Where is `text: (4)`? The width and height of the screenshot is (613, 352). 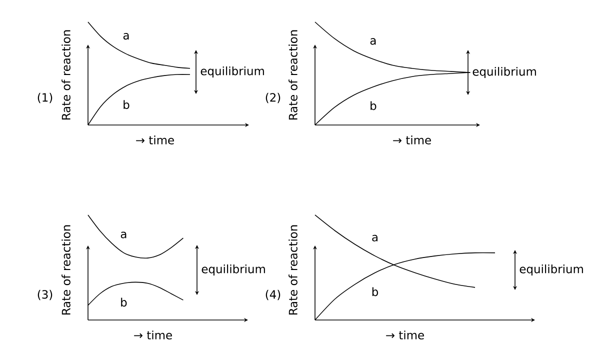 text: (4) is located at coordinates (273, 295).